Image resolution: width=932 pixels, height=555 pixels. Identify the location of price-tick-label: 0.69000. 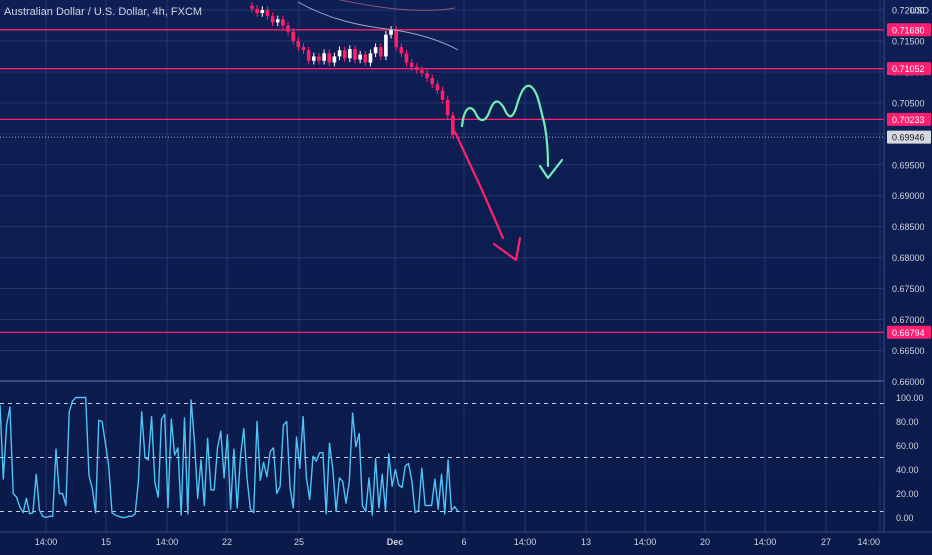
(908, 196).